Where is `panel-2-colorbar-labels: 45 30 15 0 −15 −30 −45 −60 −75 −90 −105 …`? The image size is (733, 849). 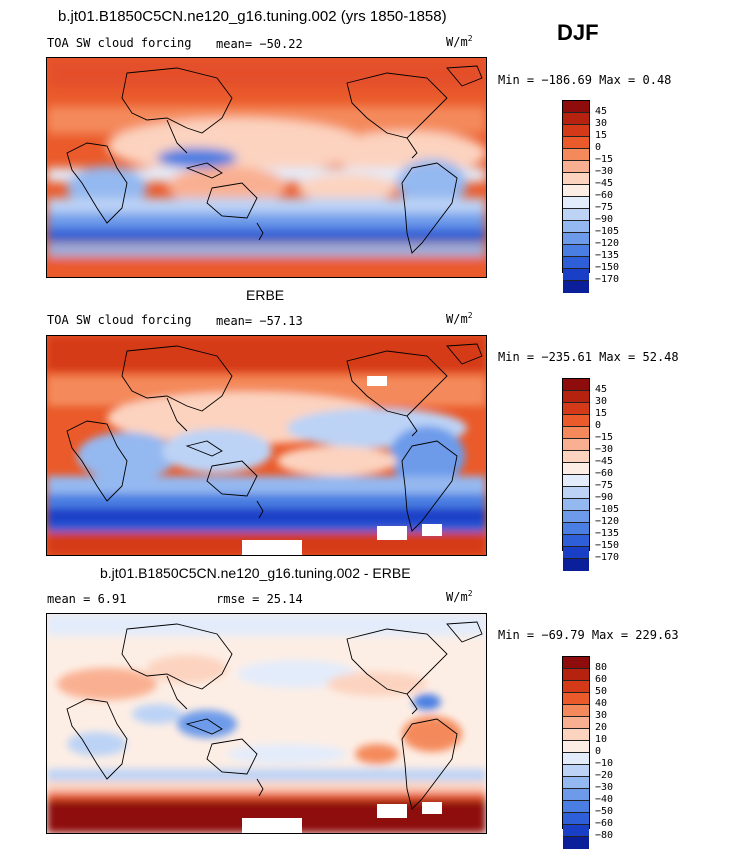 panel-2-colorbar-labels: 45 30 15 0 −15 −30 −45 −60 −75 −90 −105 … is located at coordinates (607, 470).